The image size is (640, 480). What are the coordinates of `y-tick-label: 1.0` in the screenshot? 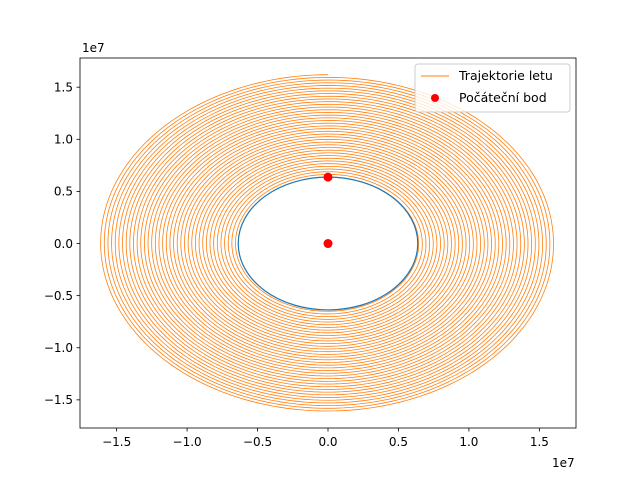 It's located at (63, 140).